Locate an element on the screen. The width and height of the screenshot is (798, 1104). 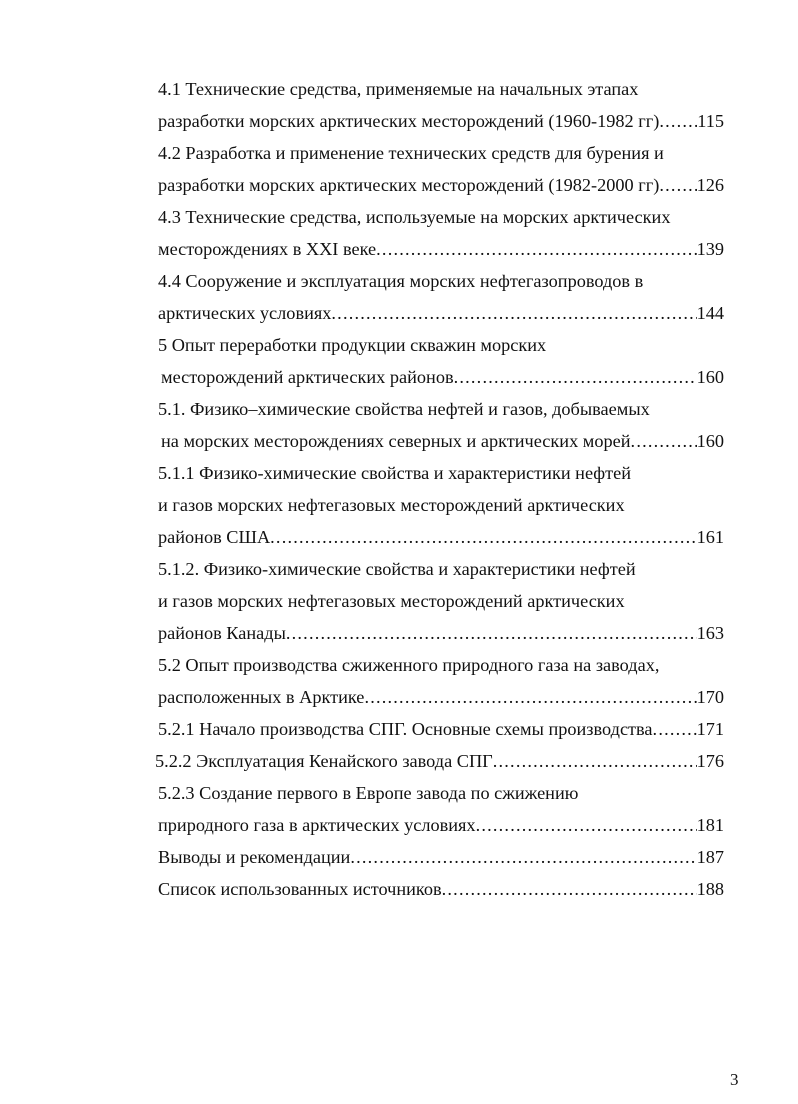
toc-page-number: 115 is located at coordinates (710, 121).